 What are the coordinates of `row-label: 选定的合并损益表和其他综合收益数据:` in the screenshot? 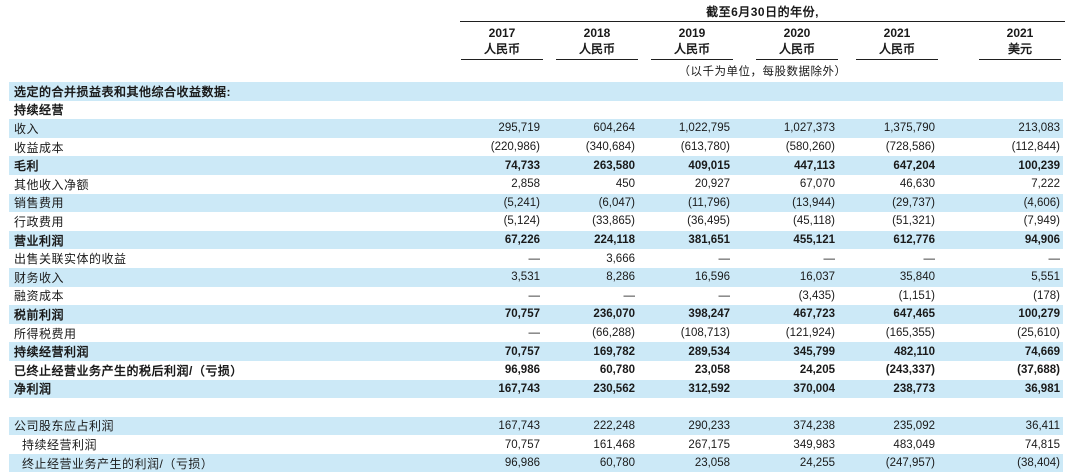 It's located at (122, 91).